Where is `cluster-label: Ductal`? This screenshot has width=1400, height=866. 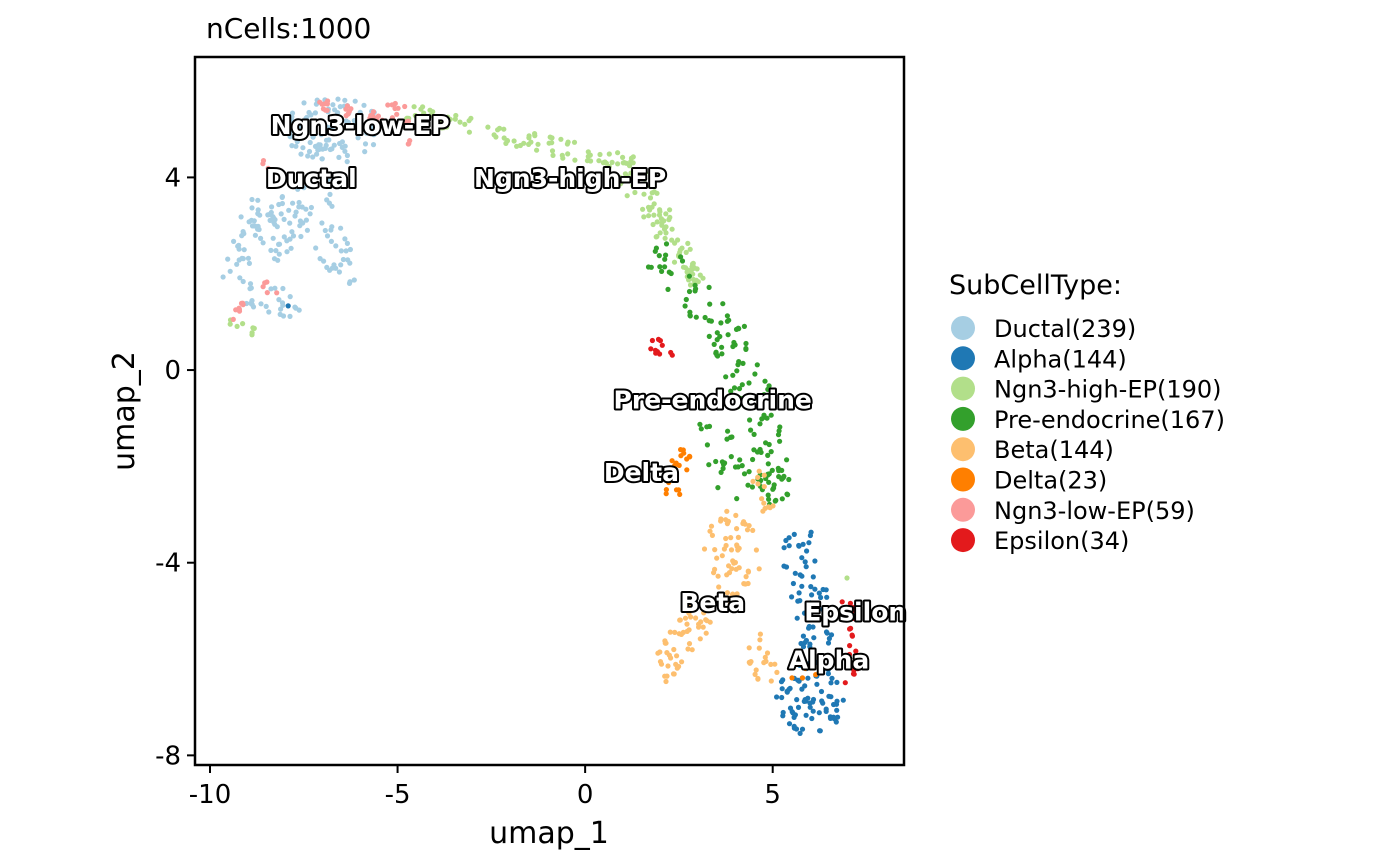 cluster-label: Ductal is located at coordinates (311, 178).